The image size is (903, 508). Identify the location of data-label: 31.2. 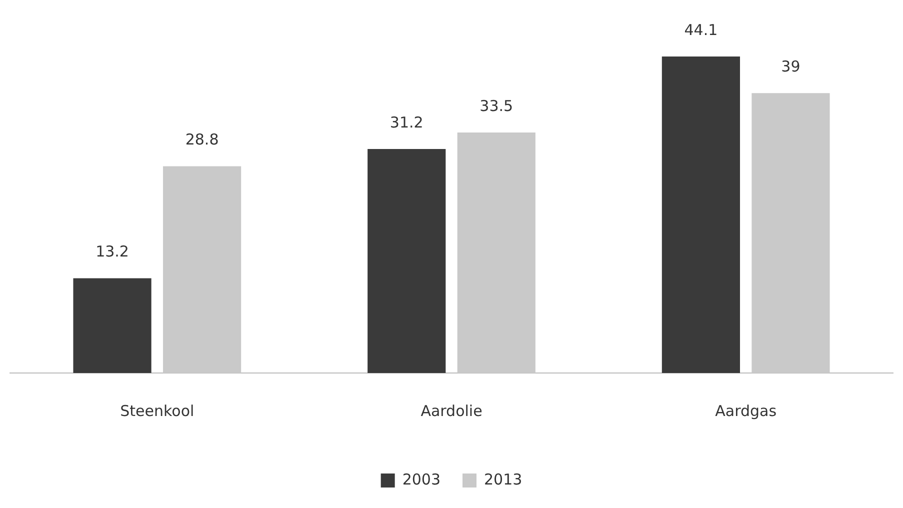
(407, 122).